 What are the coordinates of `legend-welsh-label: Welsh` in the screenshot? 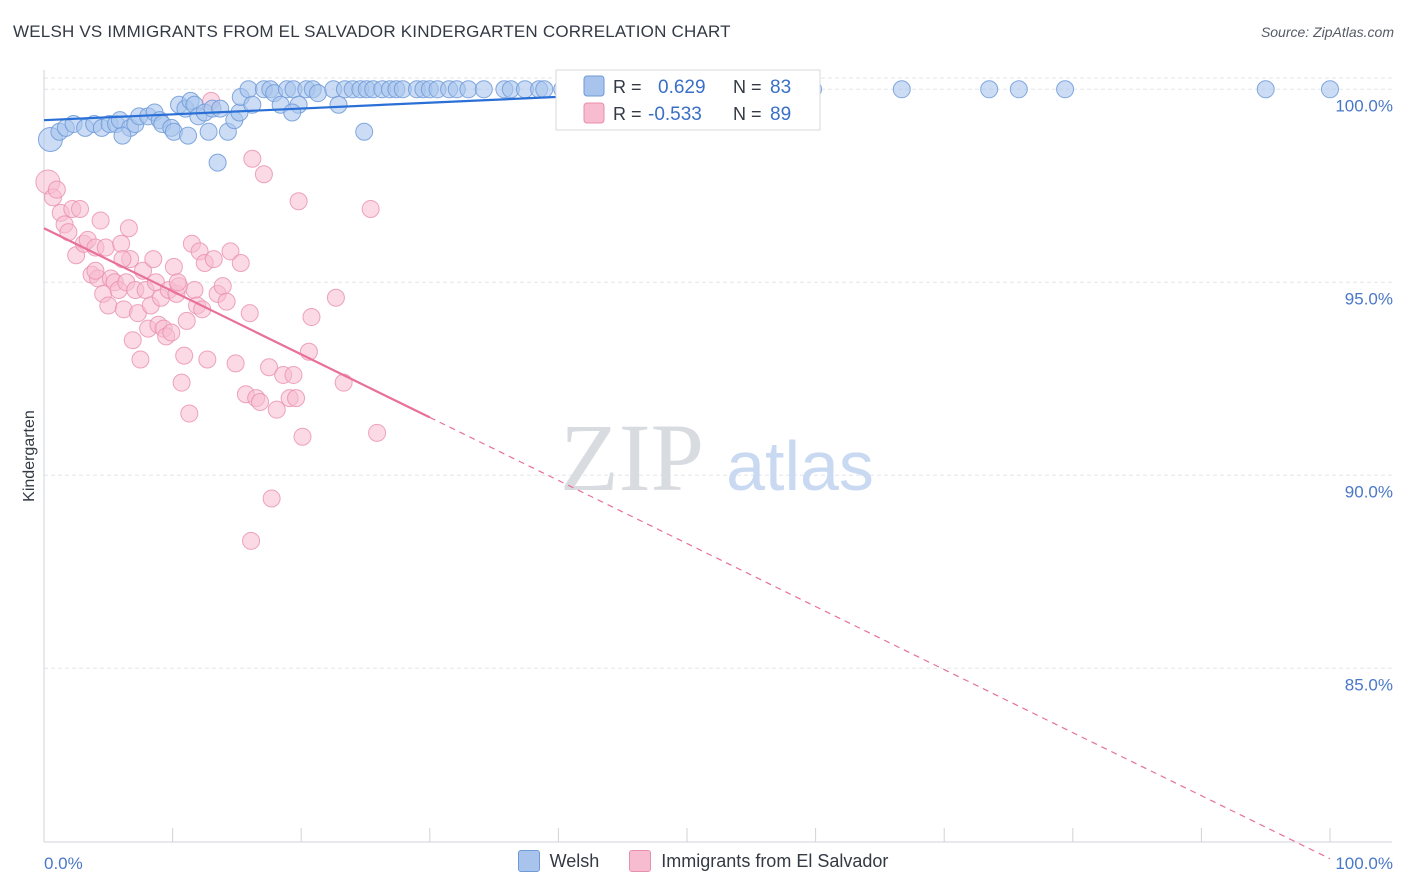 It's located at (574, 860).